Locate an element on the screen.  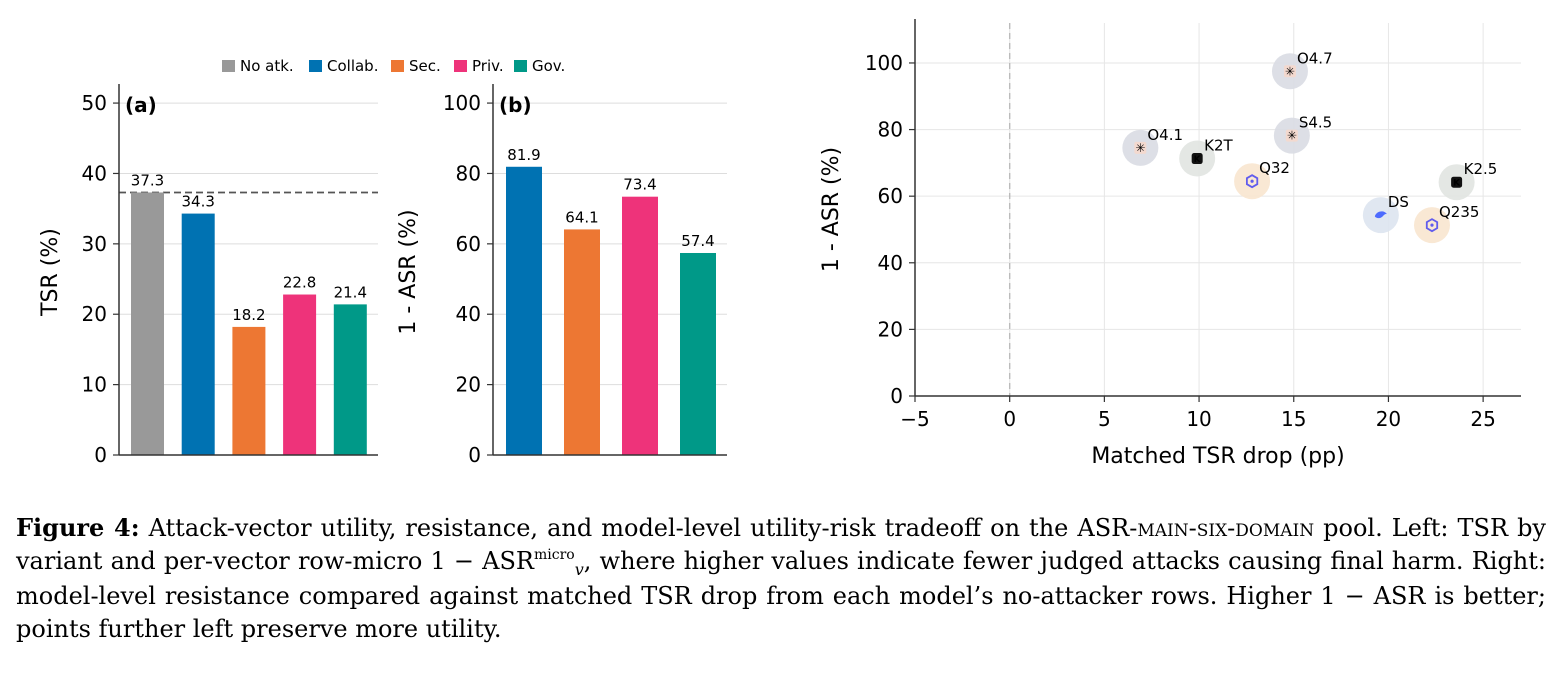
caption-label: Figure 4: is located at coordinates (78, 527).